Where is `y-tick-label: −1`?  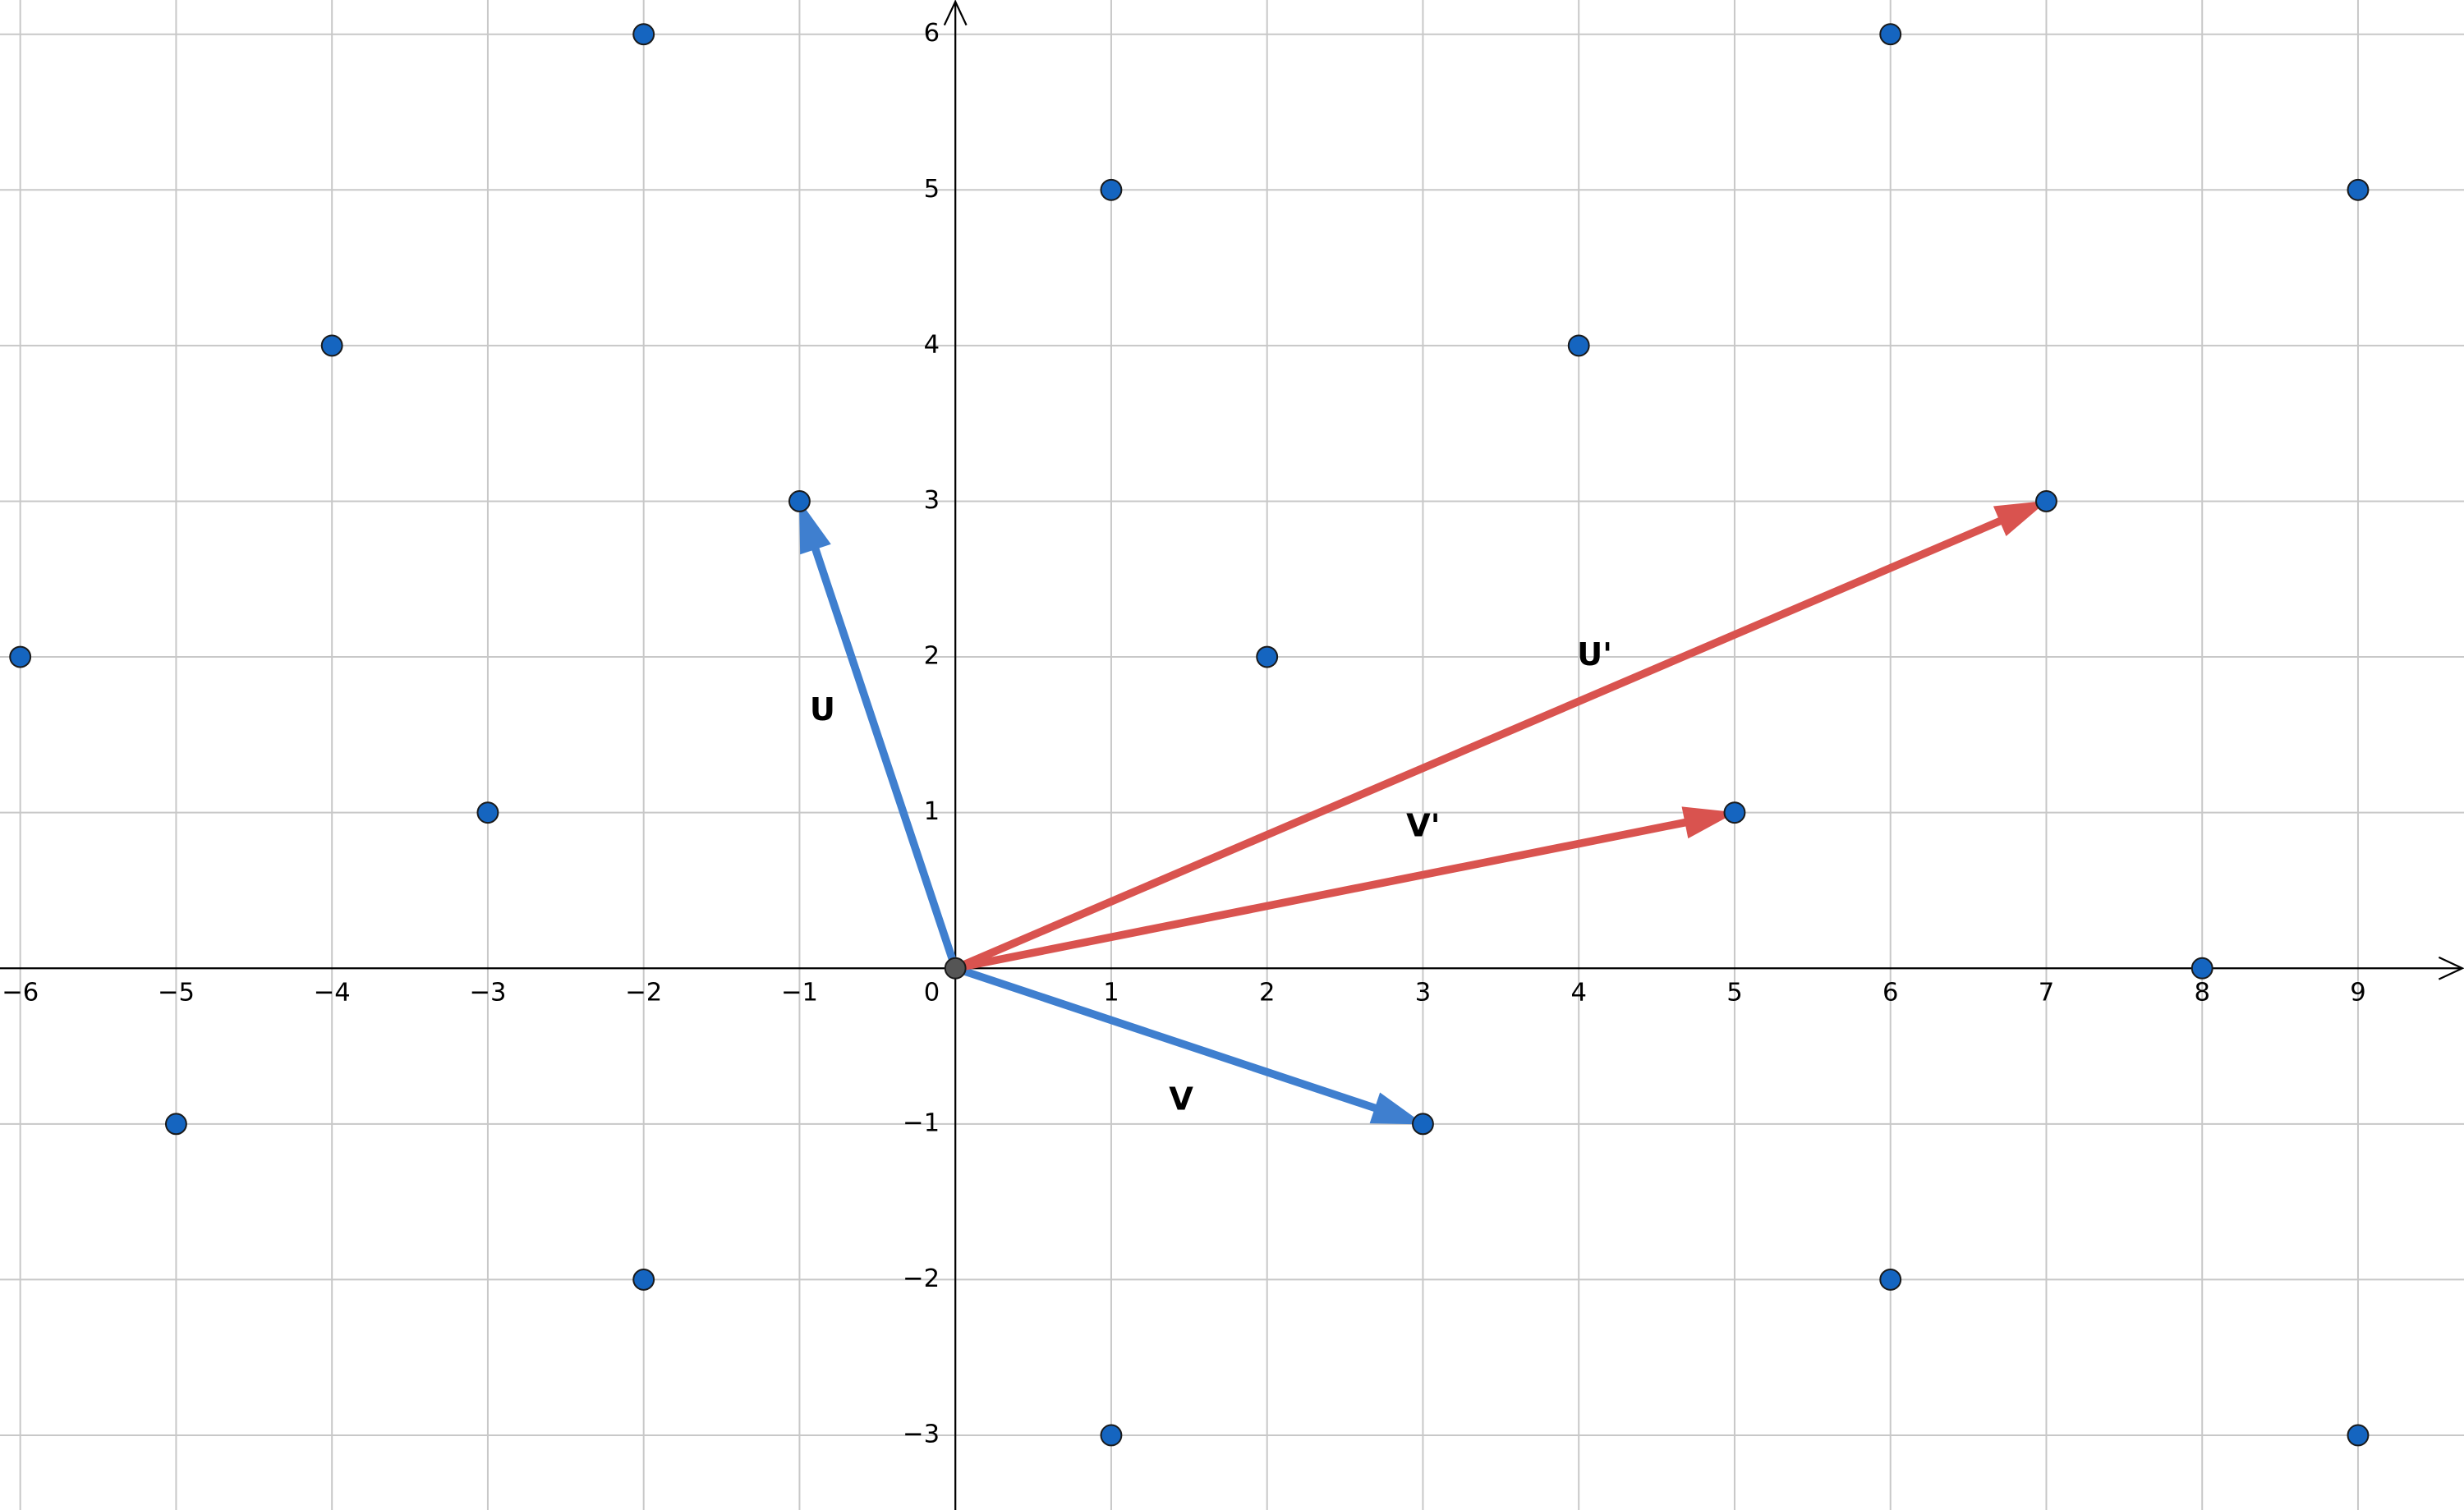 y-tick-label: −1 is located at coordinates (921, 1122).